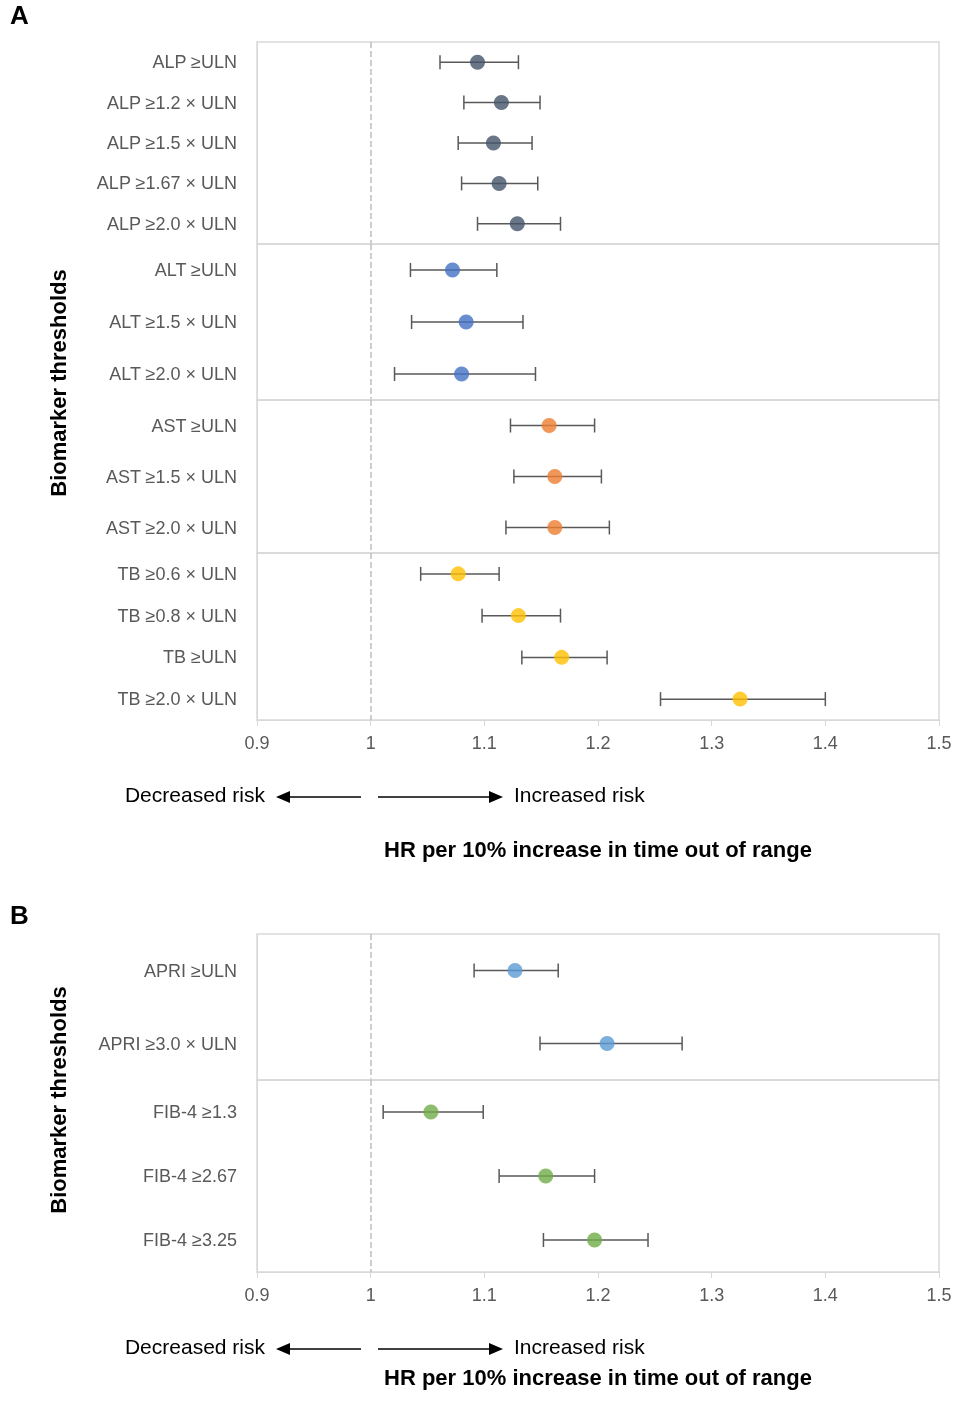 The width and height of the screenshot is (954, 1408). Describe the element at coordinates (190, 970) in the screenshot. I see `y-tick-label: APRI ≥ULN` at that location.